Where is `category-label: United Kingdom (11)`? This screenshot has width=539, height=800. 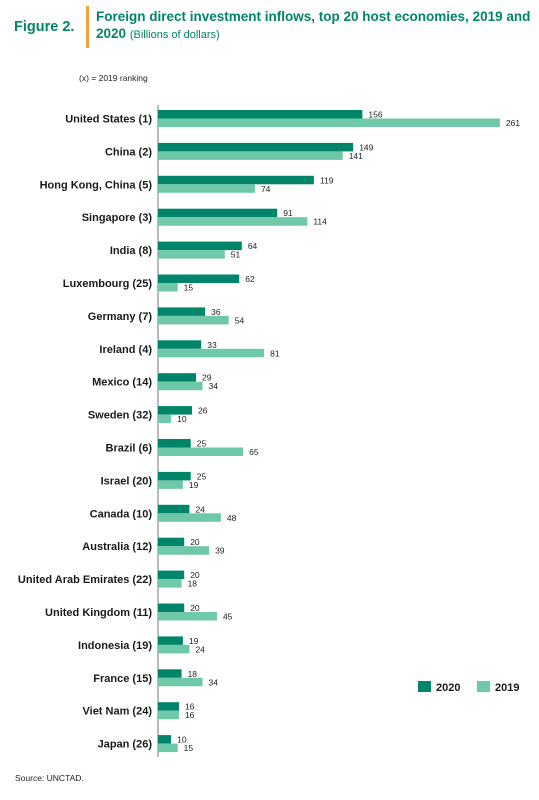 category-label: United Kingdom (11) is located at coordinates (98, 613).